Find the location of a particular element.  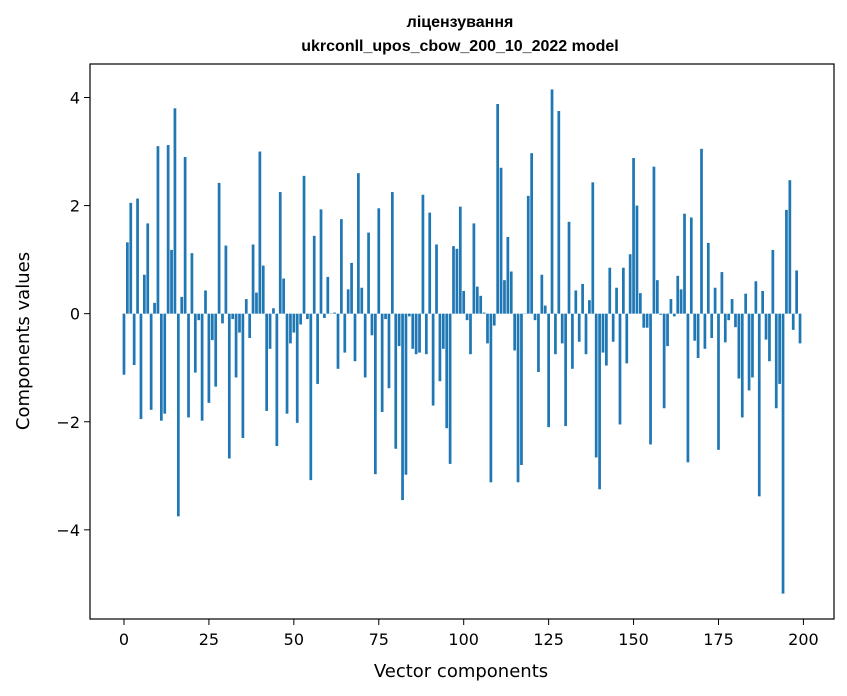

x-axis-ticks: 0 25 50 75 100 125 150 175 200 is located at coordinates (469, 634).